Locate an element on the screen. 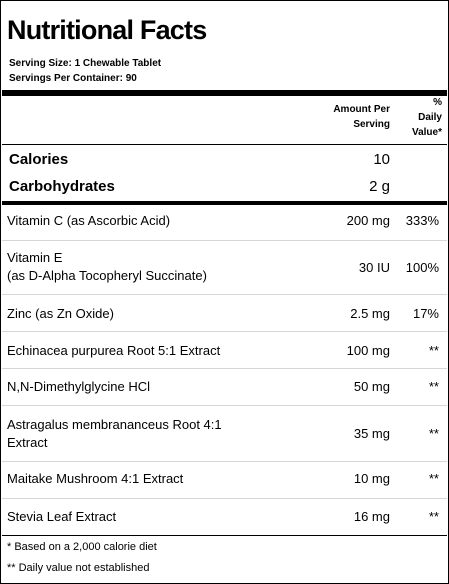 The height and width of the screenshot is (584, 449). nutrient-name: Echinacea purpurea Root 5:1 Extract is located at coordinates (114, 350).